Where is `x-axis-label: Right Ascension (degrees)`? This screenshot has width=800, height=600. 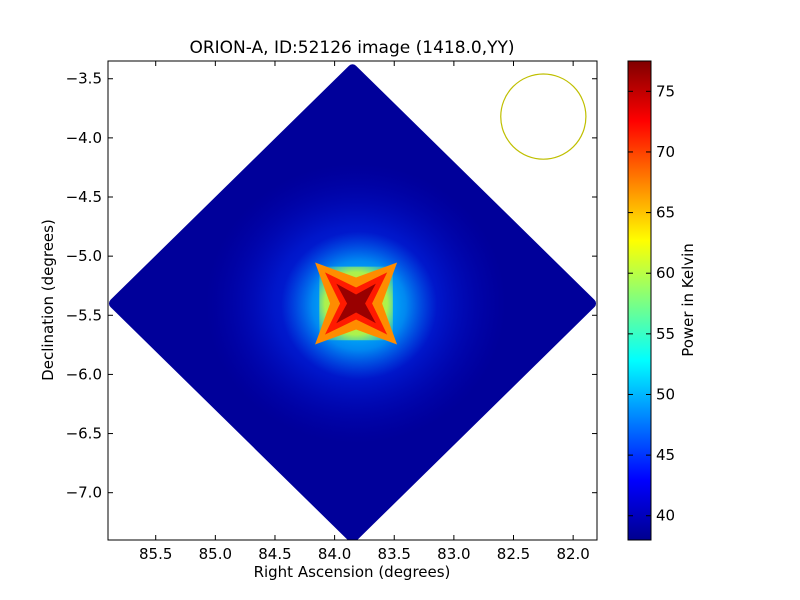
x-axis-label: Right Ascension (degrees) is located at coordinates (352, 572).